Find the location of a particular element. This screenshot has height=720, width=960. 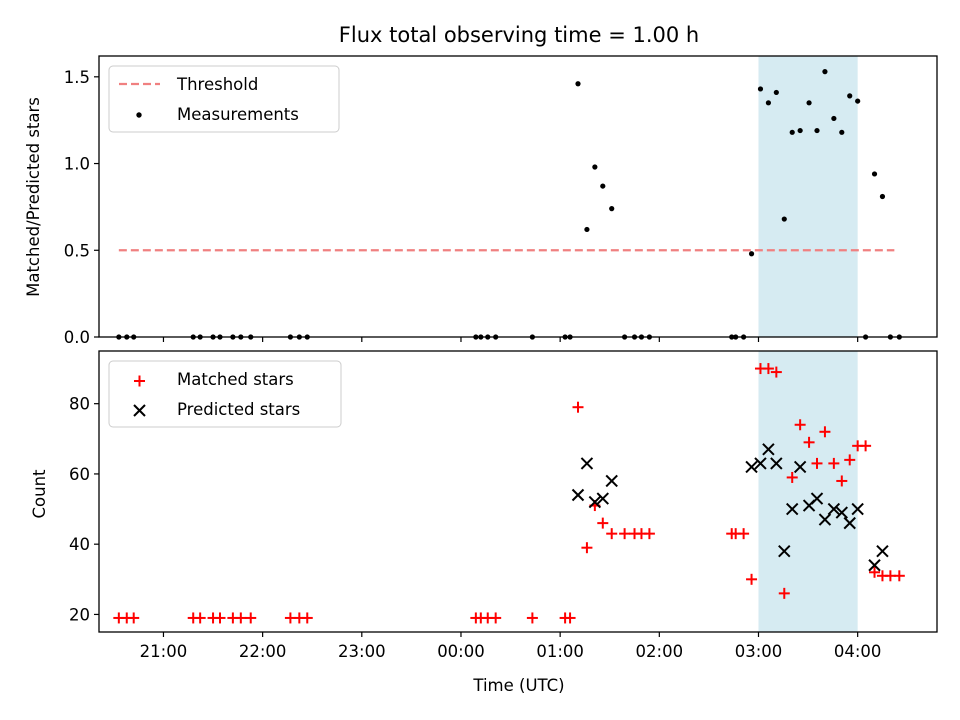

chart-title: Flux total observing time = 1.00 h is located at coordinates (519, 35).